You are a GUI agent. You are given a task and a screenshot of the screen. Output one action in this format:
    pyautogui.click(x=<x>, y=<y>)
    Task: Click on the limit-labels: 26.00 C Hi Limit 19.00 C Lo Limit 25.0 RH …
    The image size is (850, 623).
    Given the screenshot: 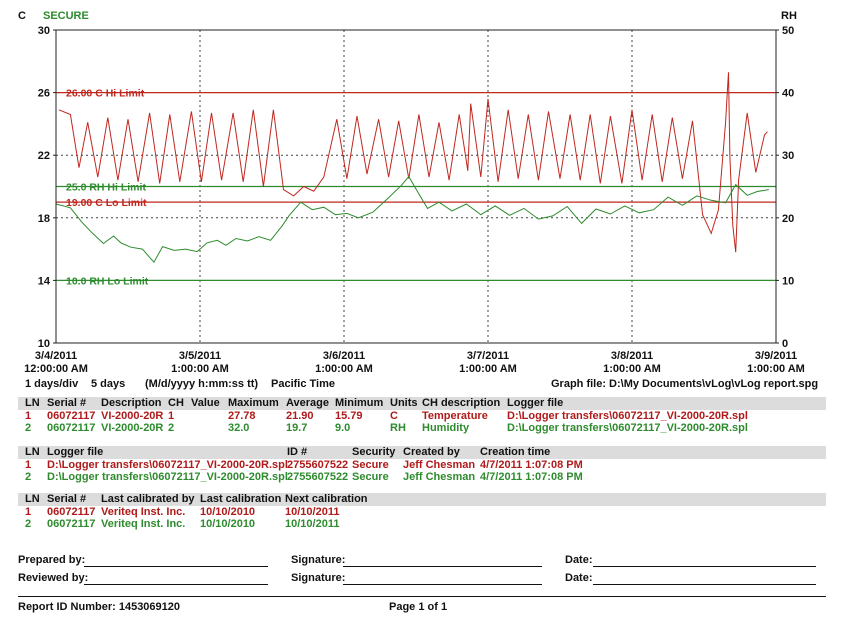 What is the action you would take?
    pyautogui.click(x=107, y=188)
    